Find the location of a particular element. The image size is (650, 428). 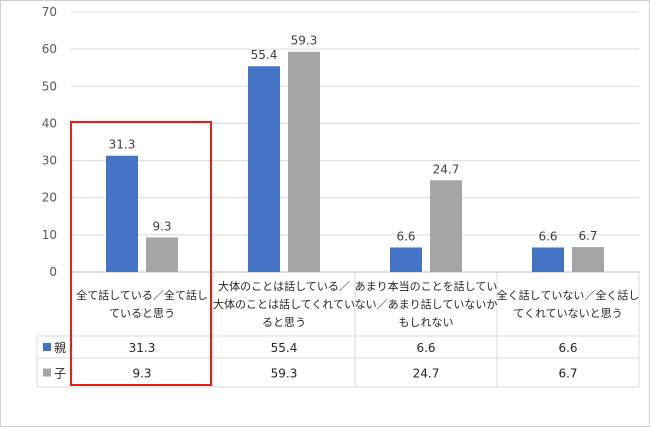

category-label: 全く話していない／全く話し is located at coordinates (568, 295).